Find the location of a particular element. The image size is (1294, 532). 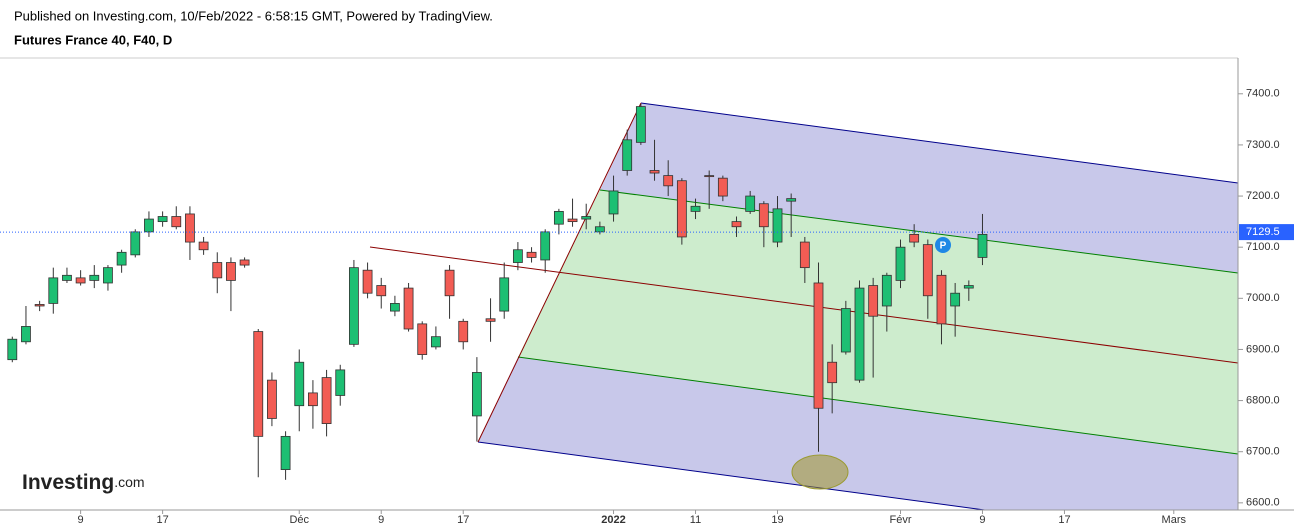

y-tick-label: 7400.0 is located at coordinates (1263, 94).